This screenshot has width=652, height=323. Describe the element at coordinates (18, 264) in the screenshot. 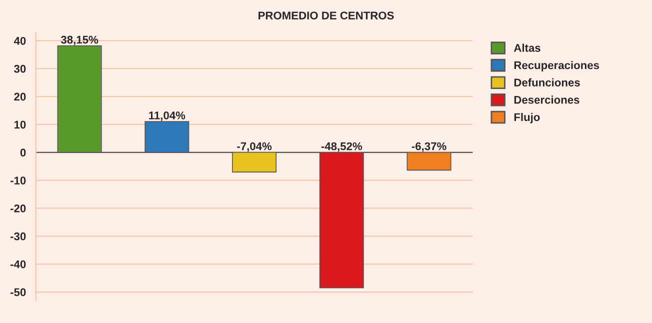

I see `y-tick-label: -40` at that location.